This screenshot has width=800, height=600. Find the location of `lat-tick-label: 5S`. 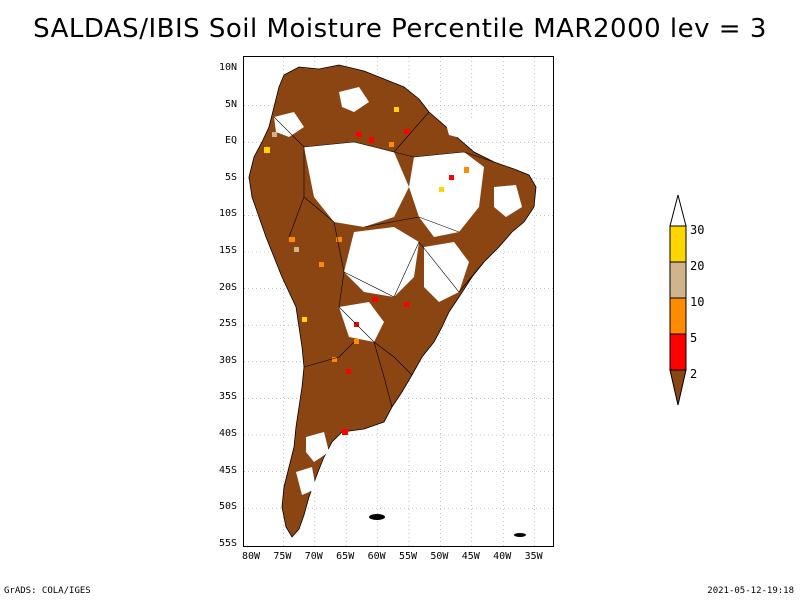

lat-tick-label: 5S is located at coordinates (230, 177).